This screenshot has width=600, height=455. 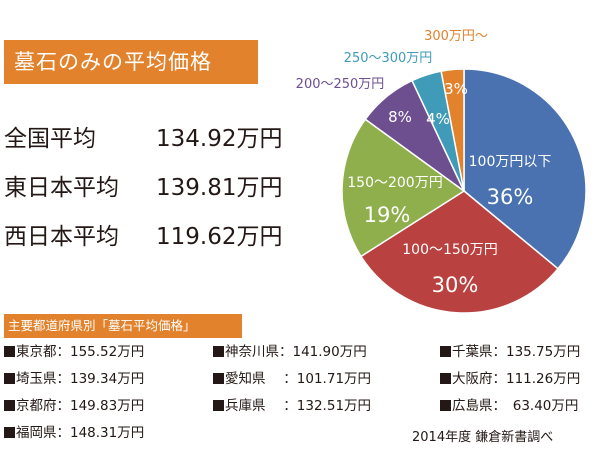 I want to click on prefecture-item: 大阪府：111.26万円, so click(x=510, y=379).